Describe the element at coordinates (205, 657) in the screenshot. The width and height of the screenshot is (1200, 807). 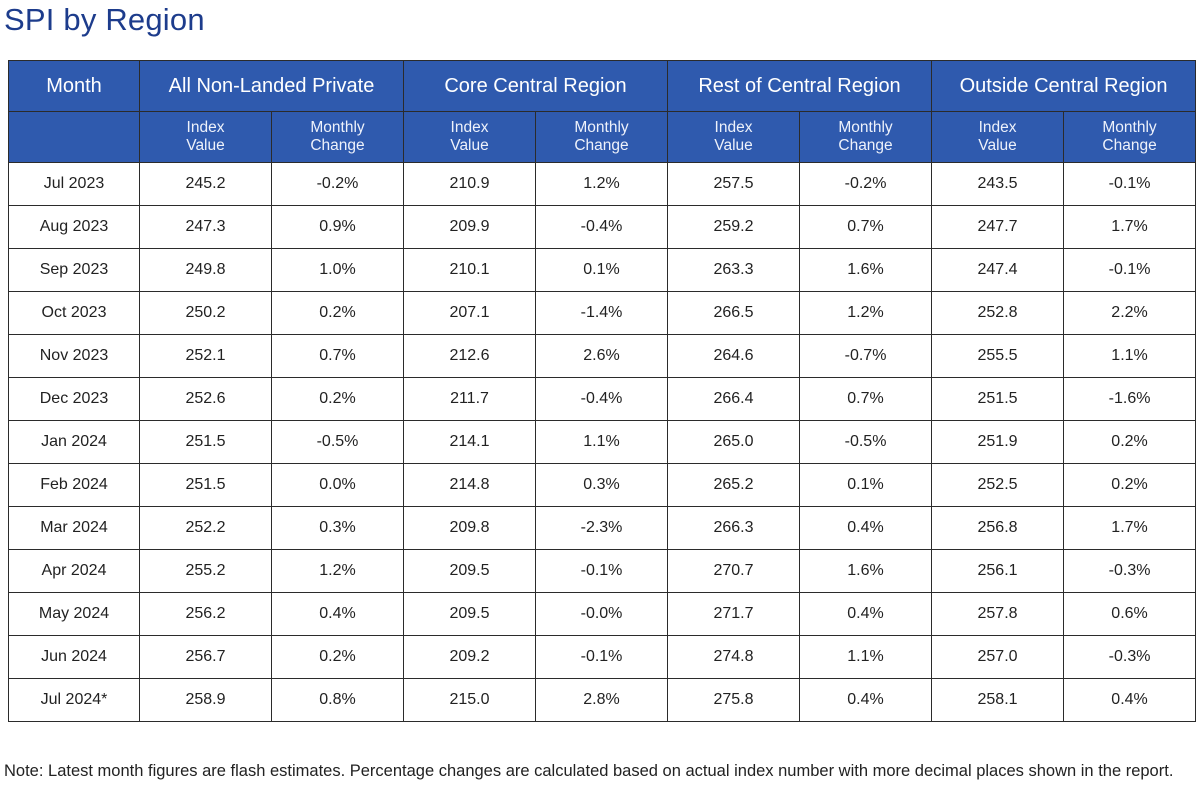
I see `index-value-cell: 256.7` at that location.